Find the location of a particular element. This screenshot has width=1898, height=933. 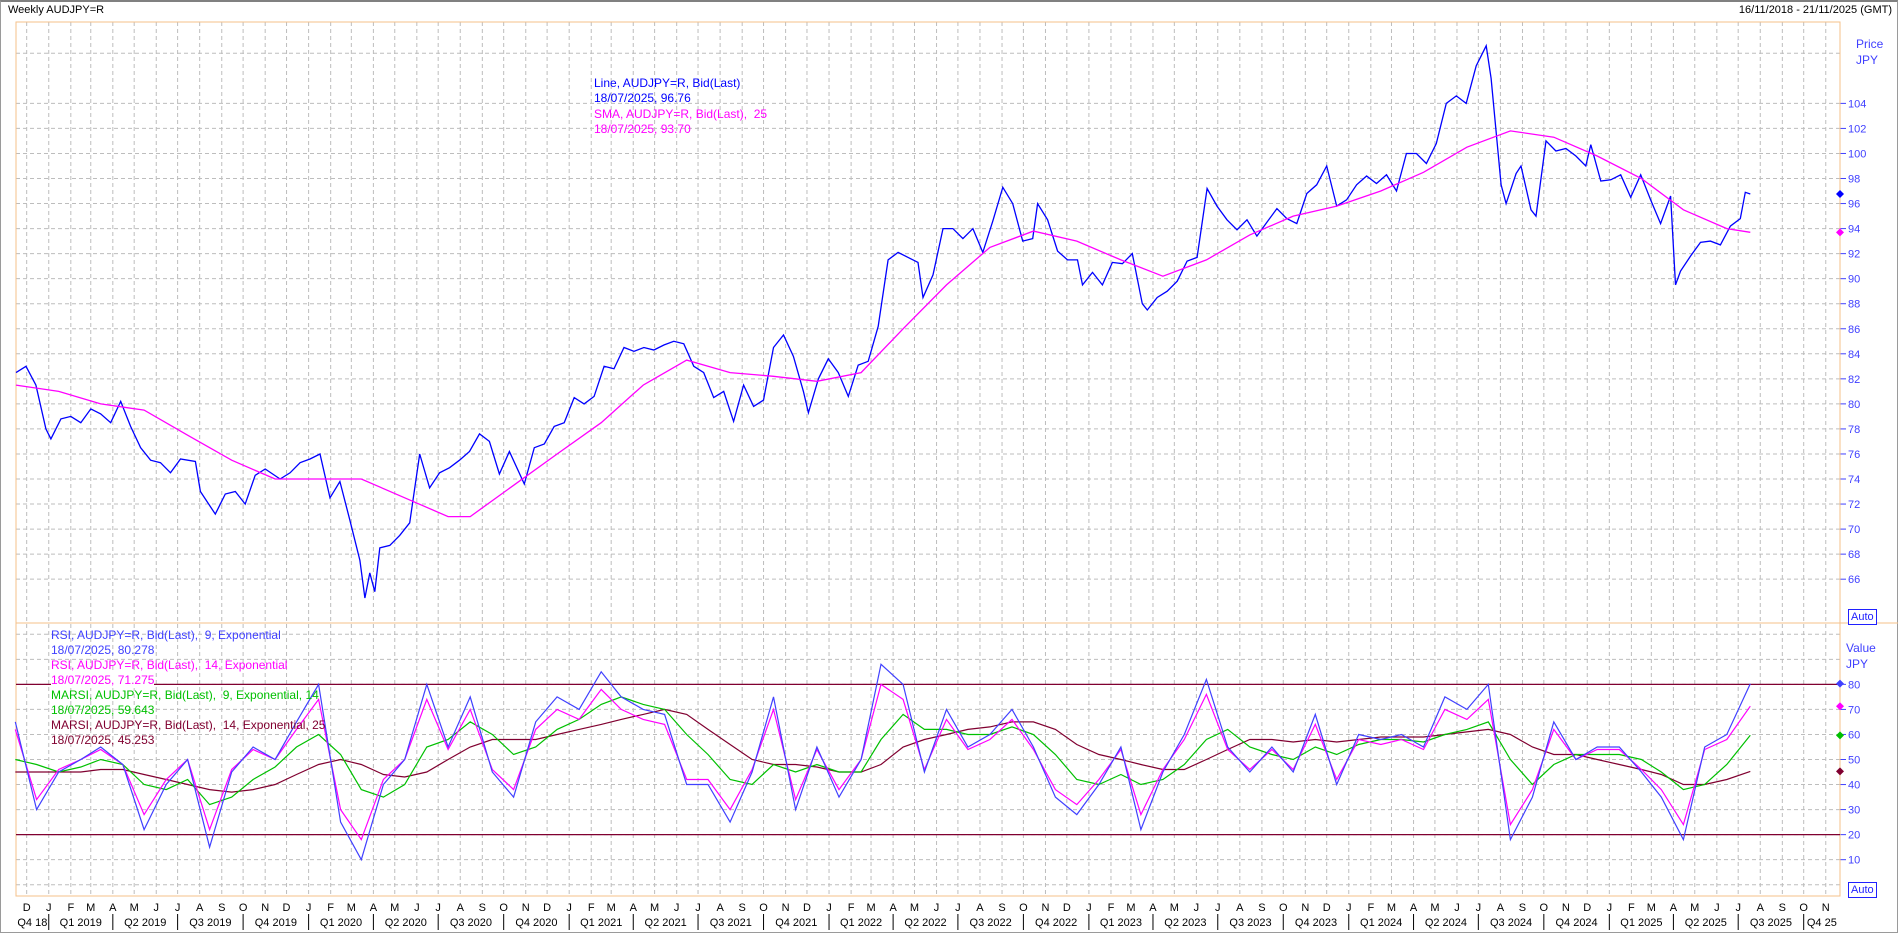

legend-line-label: Line, AUDJPY=R, Bid(Last) is located at coordinates (667, 83).